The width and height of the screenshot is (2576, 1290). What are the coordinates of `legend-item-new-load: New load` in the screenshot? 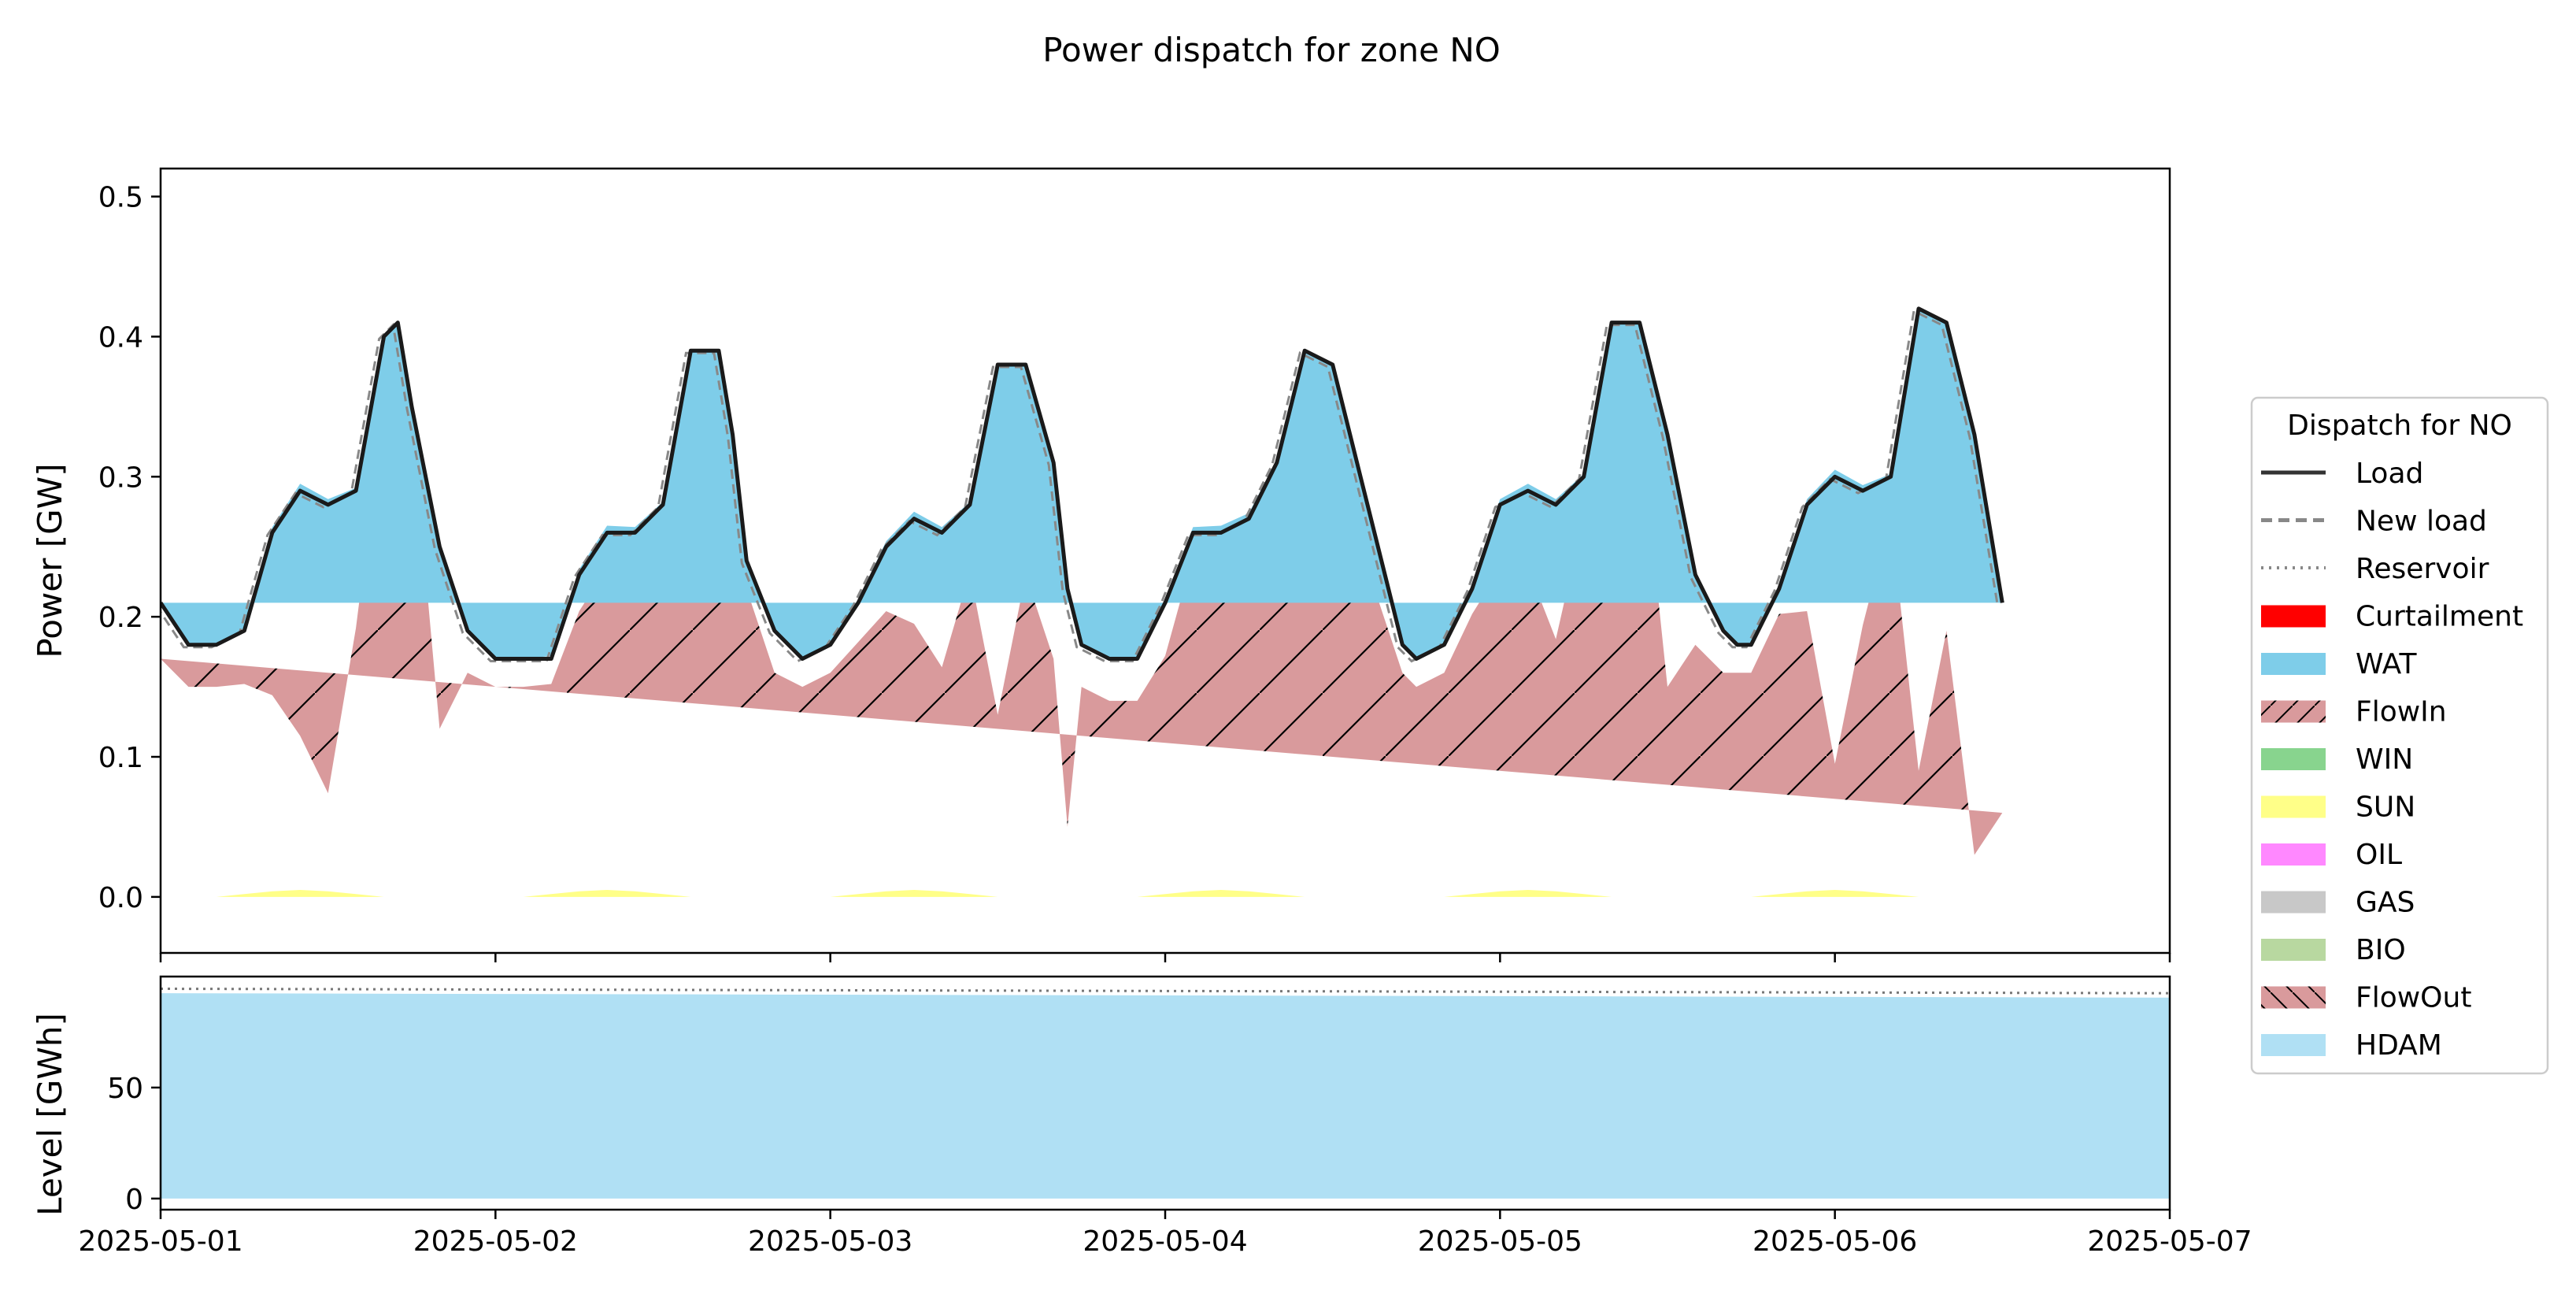 It's located at (2374, 522).